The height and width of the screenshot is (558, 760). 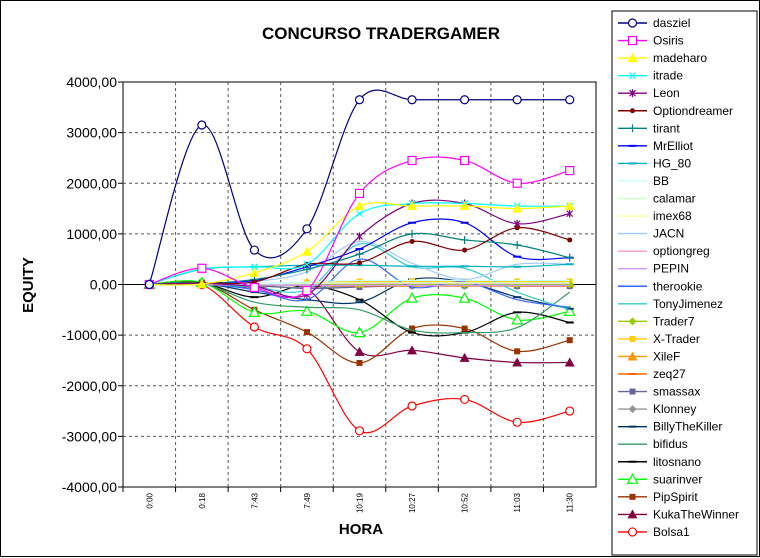 I want to click on legend-label: optiongreg, so click(x=681, y=251).